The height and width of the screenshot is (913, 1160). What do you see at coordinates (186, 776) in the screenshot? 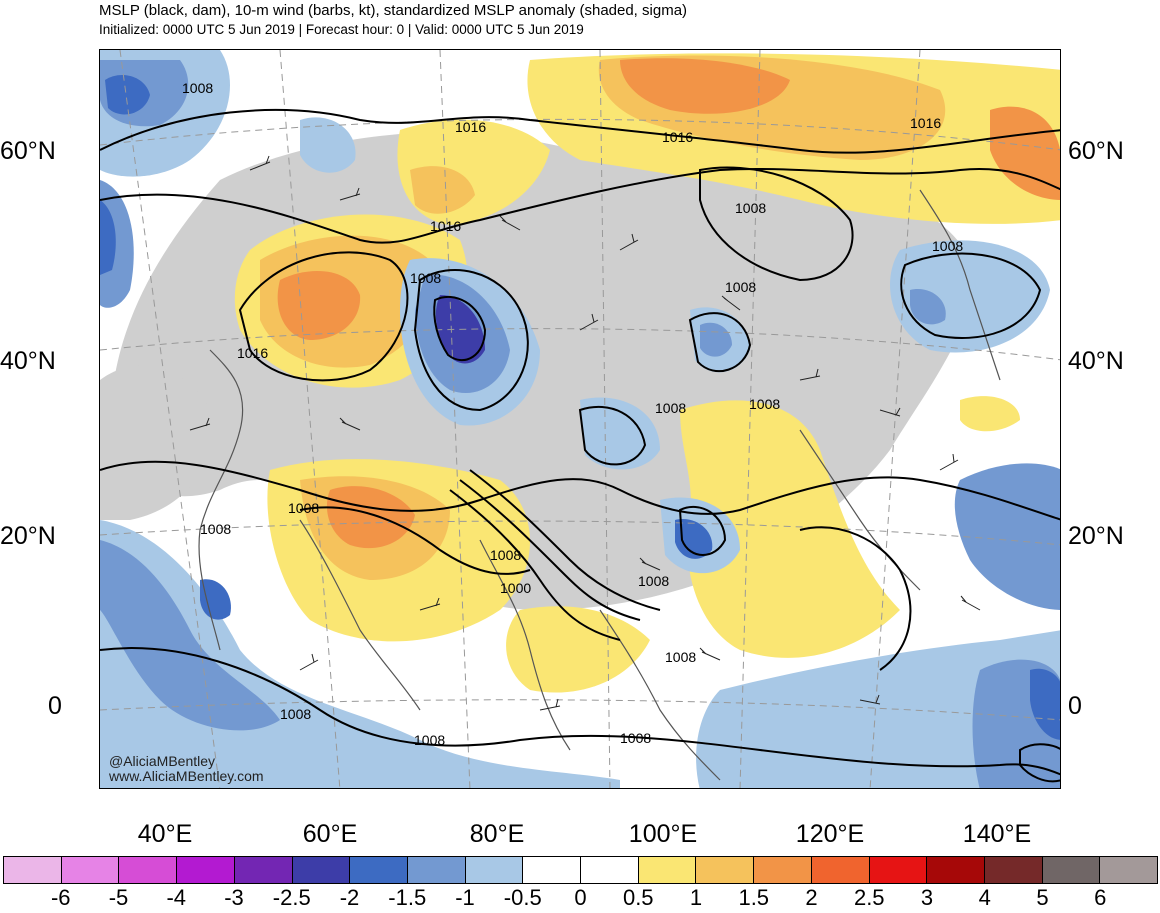
I see `credit-site: www.AliciaMBentley.com` at bounding box center [186, 776].